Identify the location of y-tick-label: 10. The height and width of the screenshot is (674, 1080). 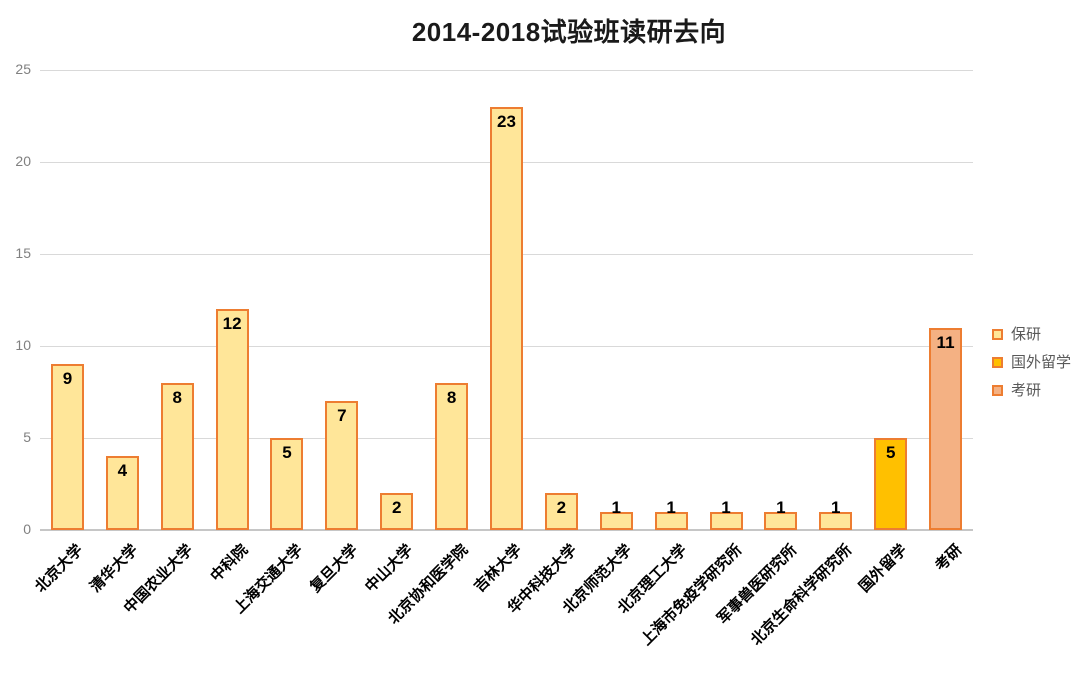
(23, 345).